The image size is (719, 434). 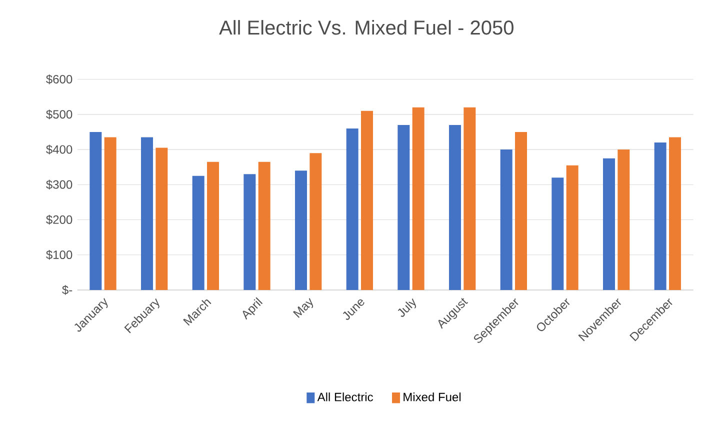 What do you see at coordinates (59, 185) in the screenshot?
I see `y-tick-label: $300` at bounding box center [59, 185].